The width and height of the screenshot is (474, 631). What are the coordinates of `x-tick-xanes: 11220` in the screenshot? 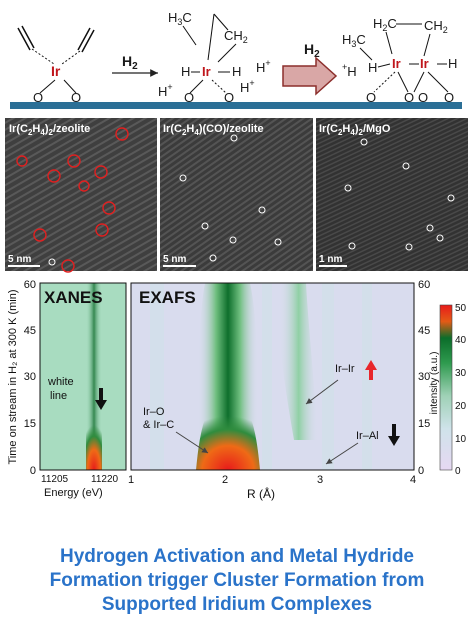 It's located at (105, 479).